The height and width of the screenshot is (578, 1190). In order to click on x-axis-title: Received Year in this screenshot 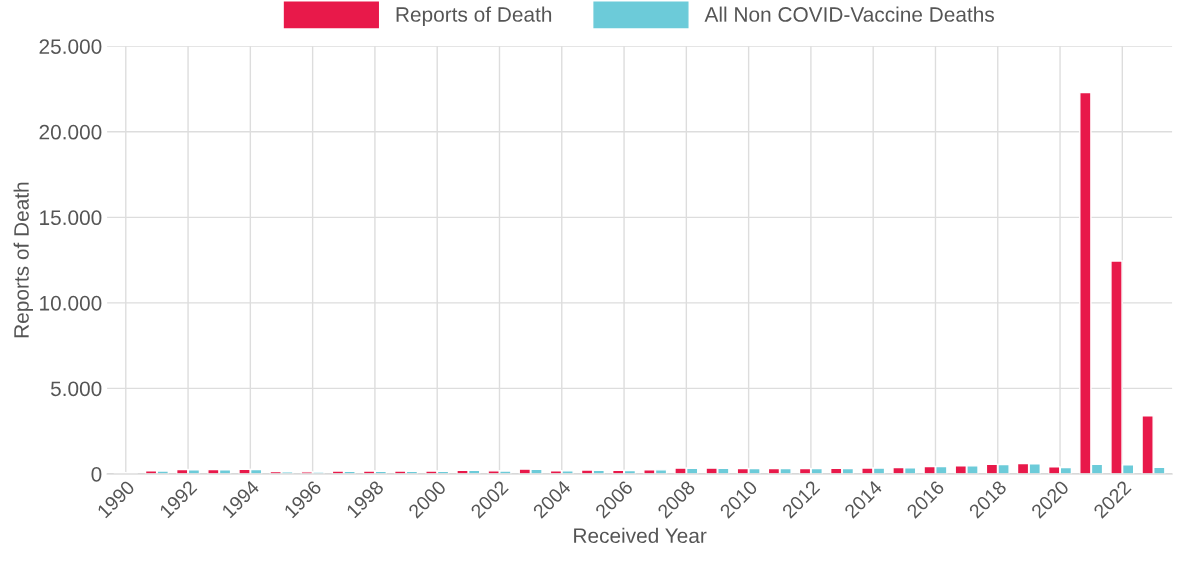, I will do `click(640, 535)`.